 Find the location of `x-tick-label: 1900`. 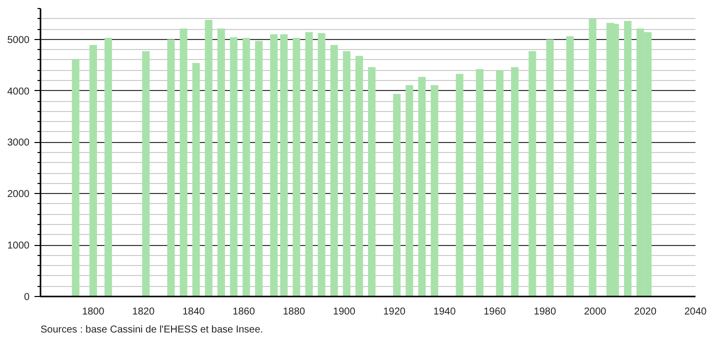

x-tick-label: 1900 is located at coordinates (344, 312).